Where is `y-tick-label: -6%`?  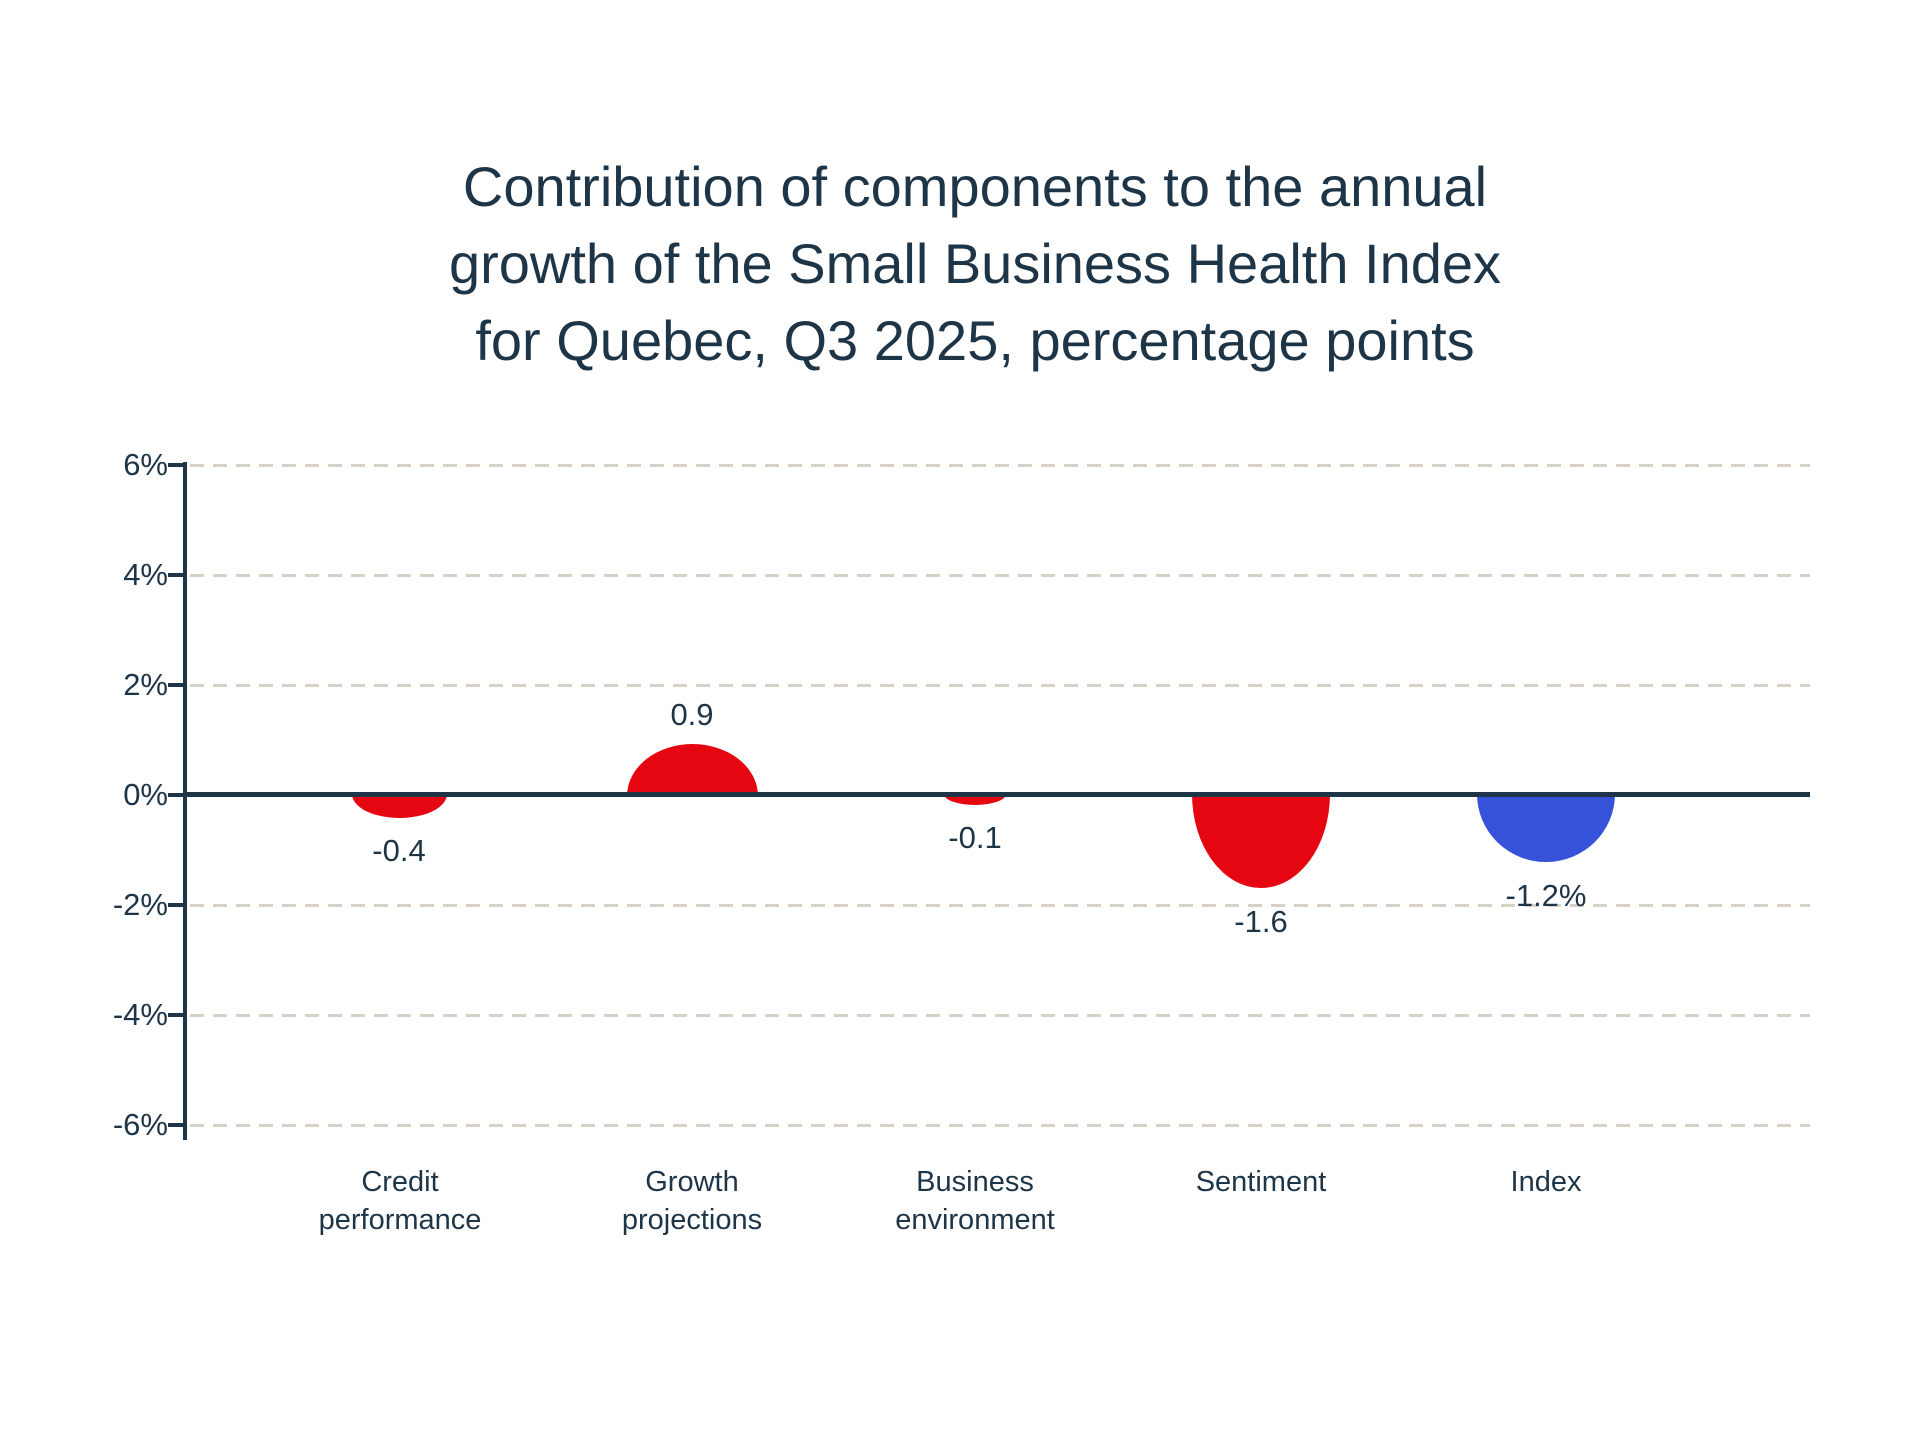 y-tick-label: -6% is located at coordinates (140, 1124).